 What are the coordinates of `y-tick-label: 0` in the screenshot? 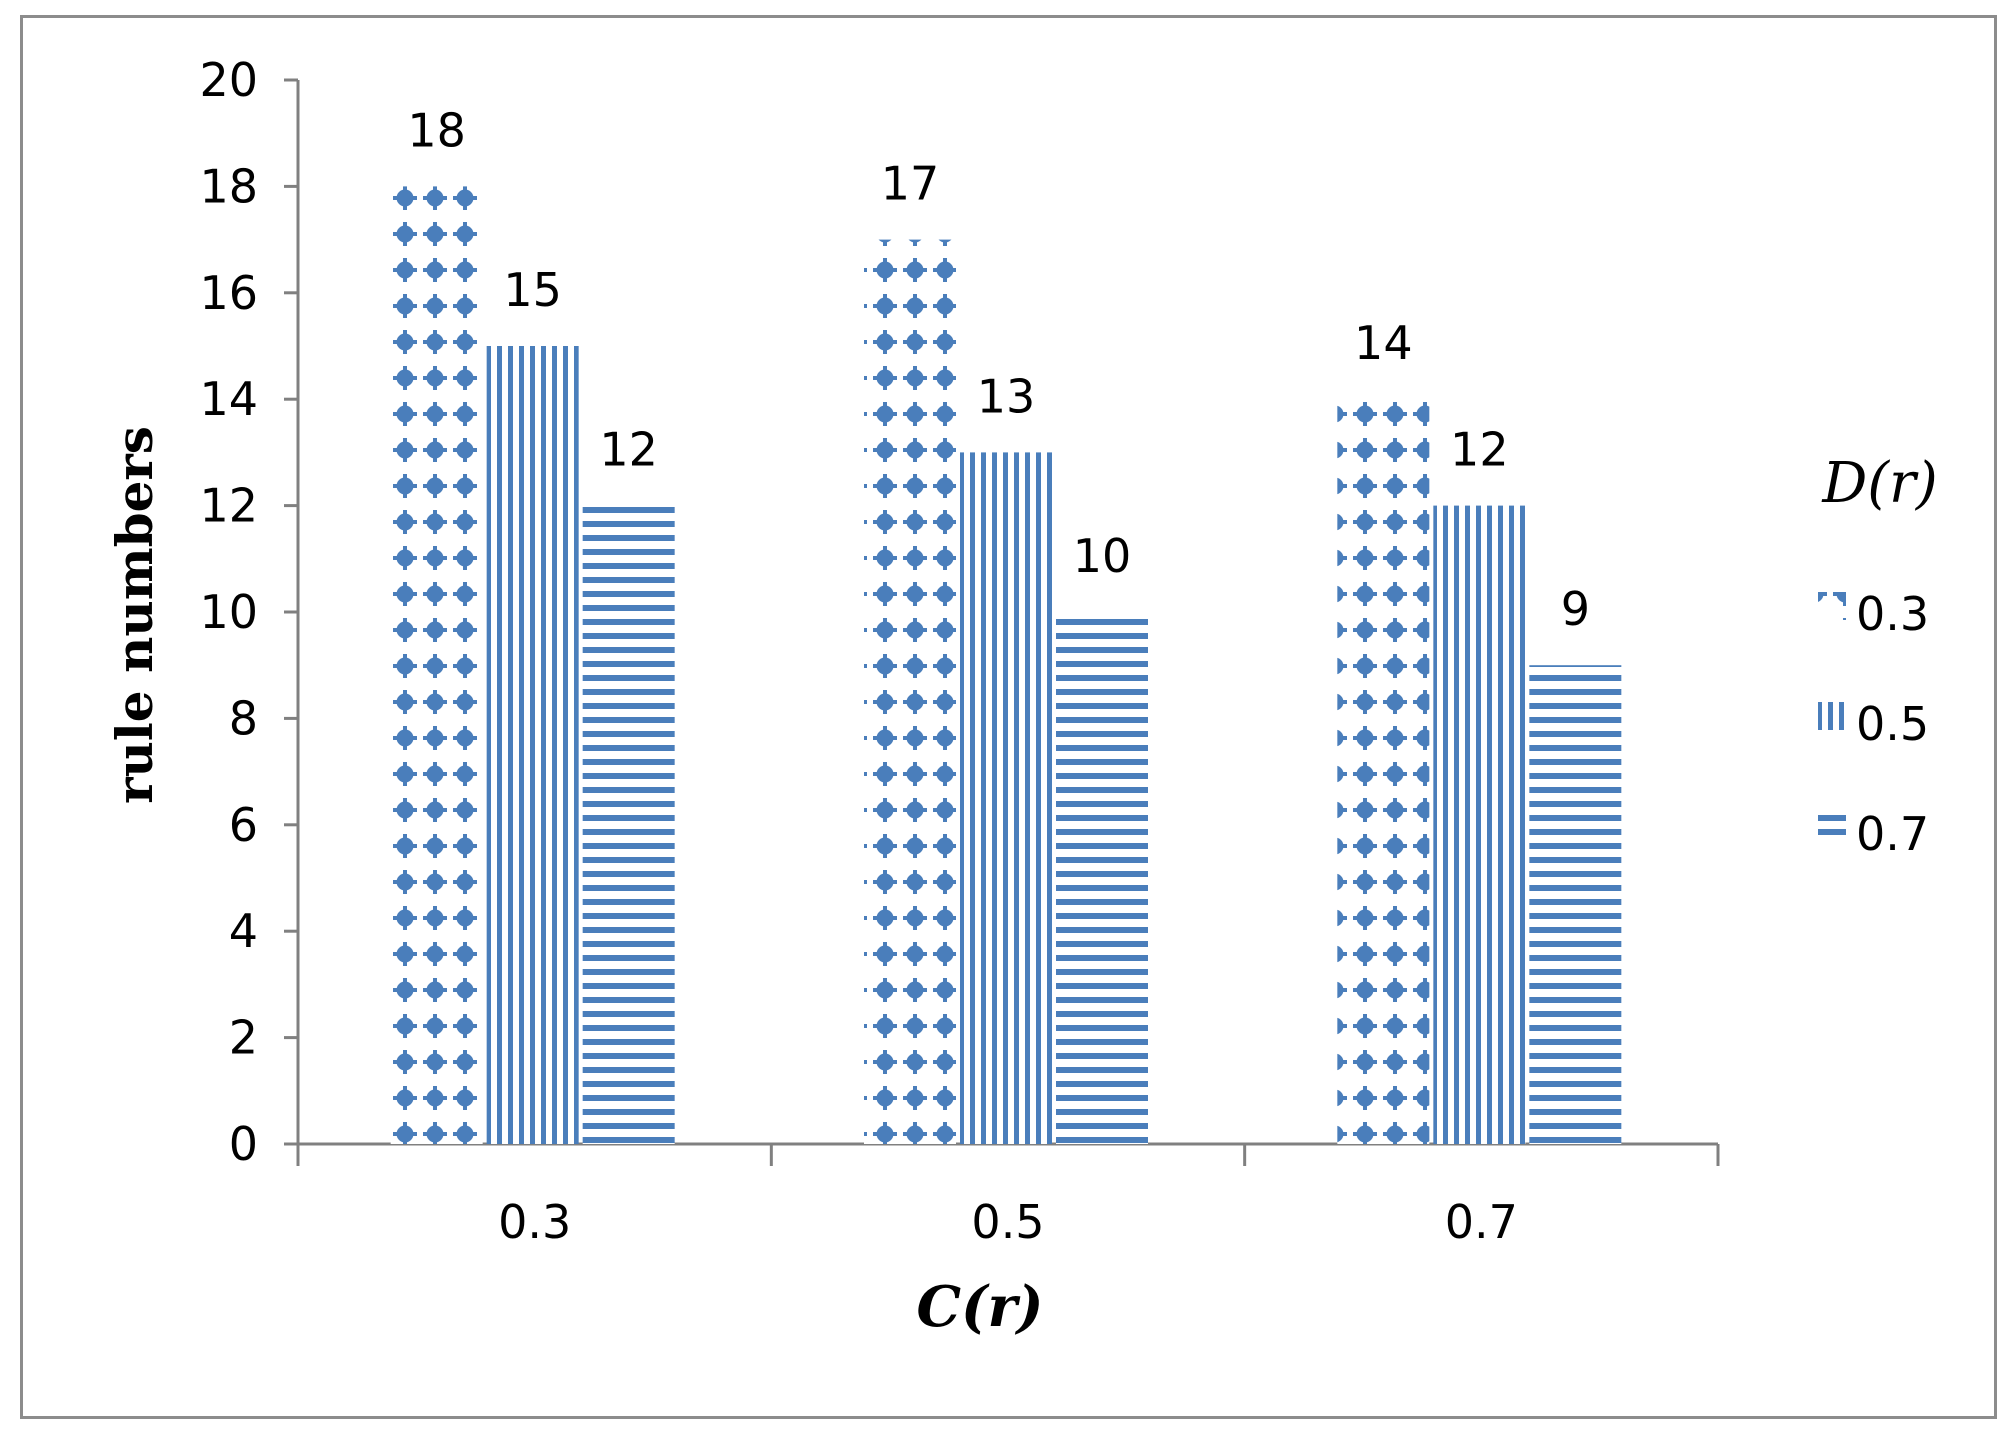 It's located at (243, 1144).